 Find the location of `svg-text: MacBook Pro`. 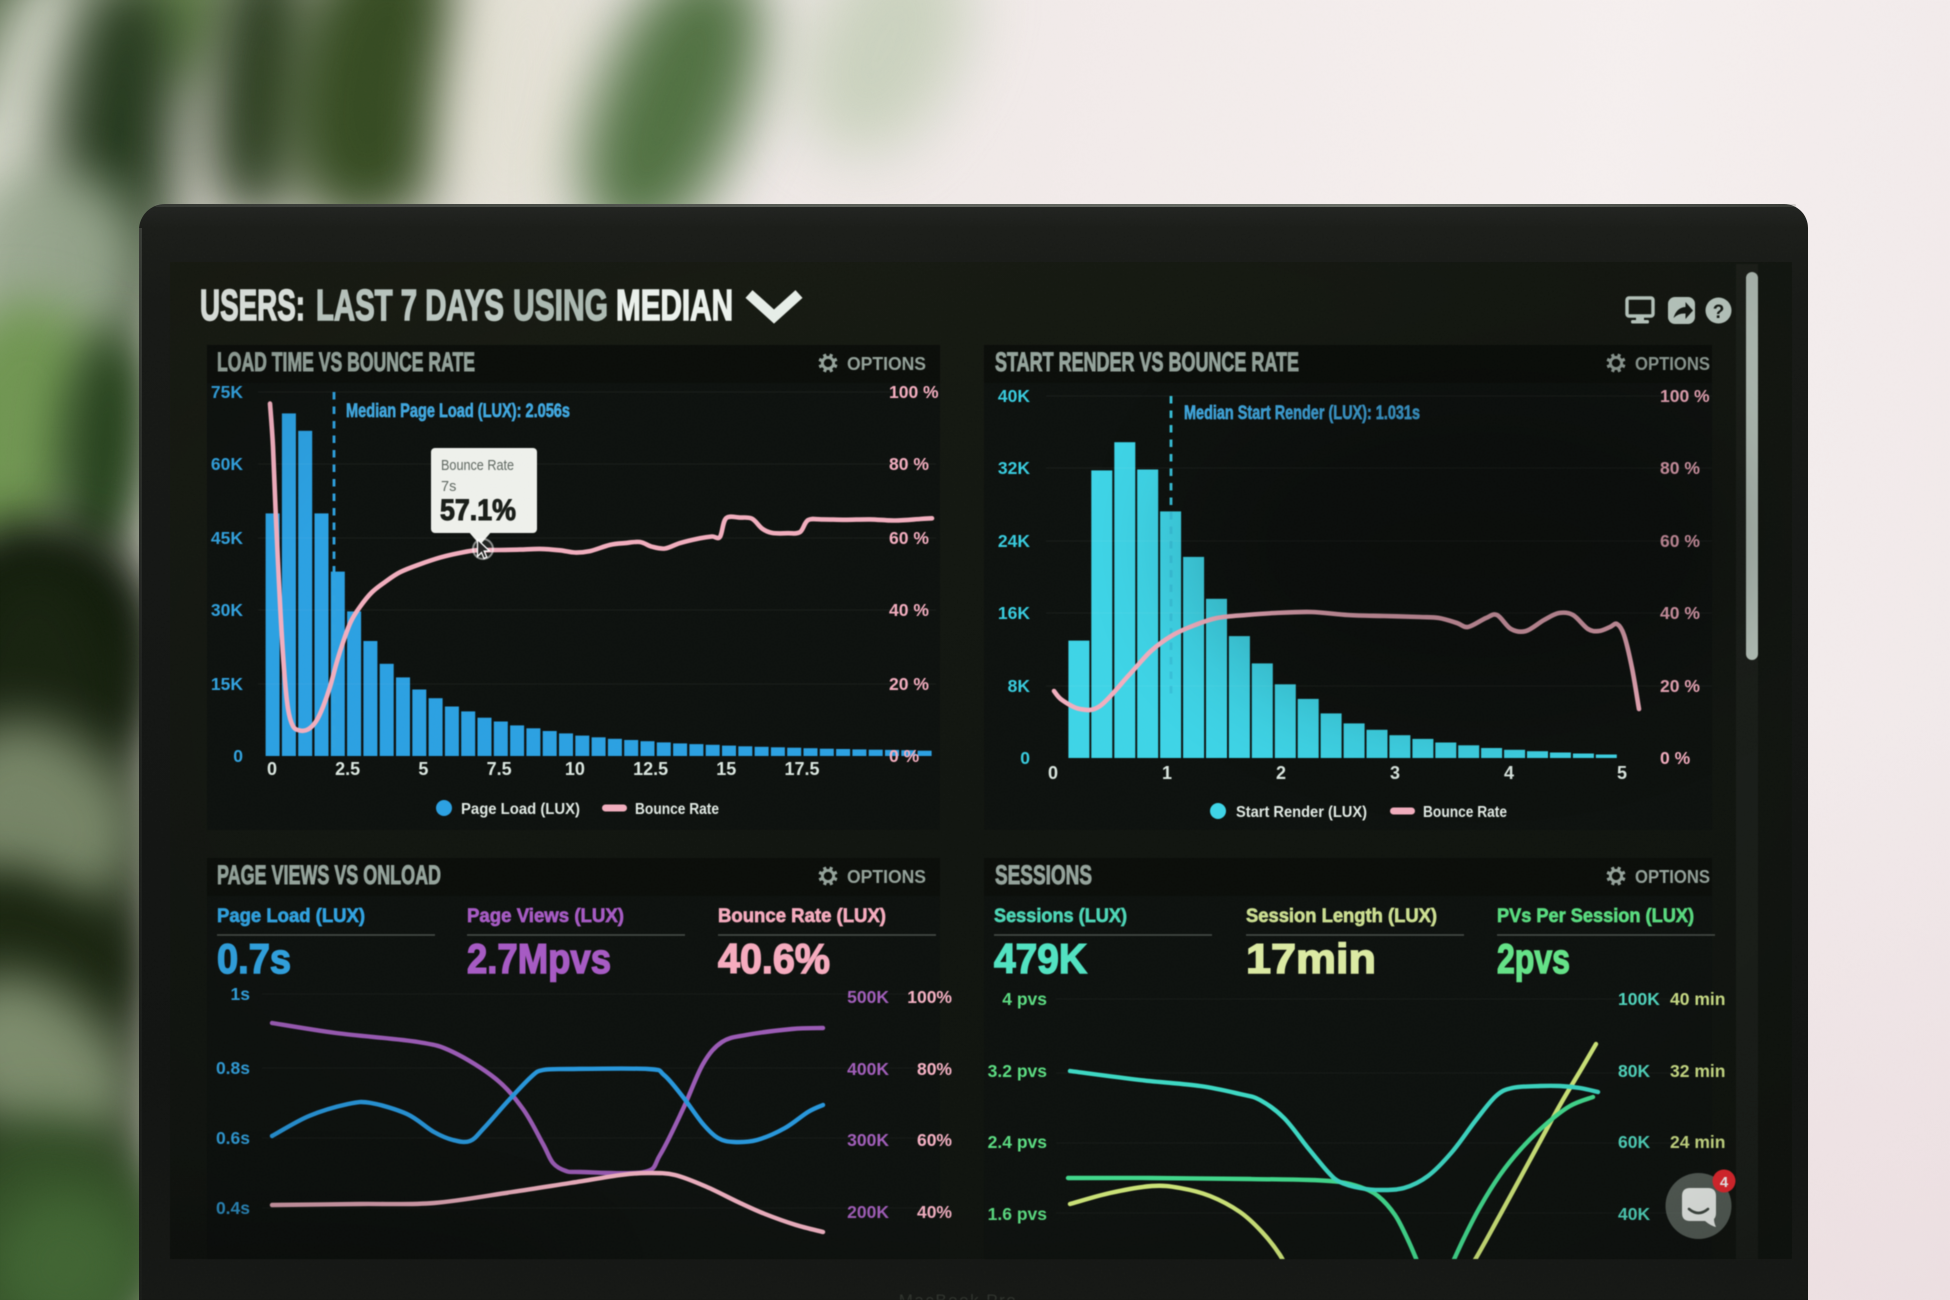

svg-text: MacBook Pro is located at coordinates (958, 1295).